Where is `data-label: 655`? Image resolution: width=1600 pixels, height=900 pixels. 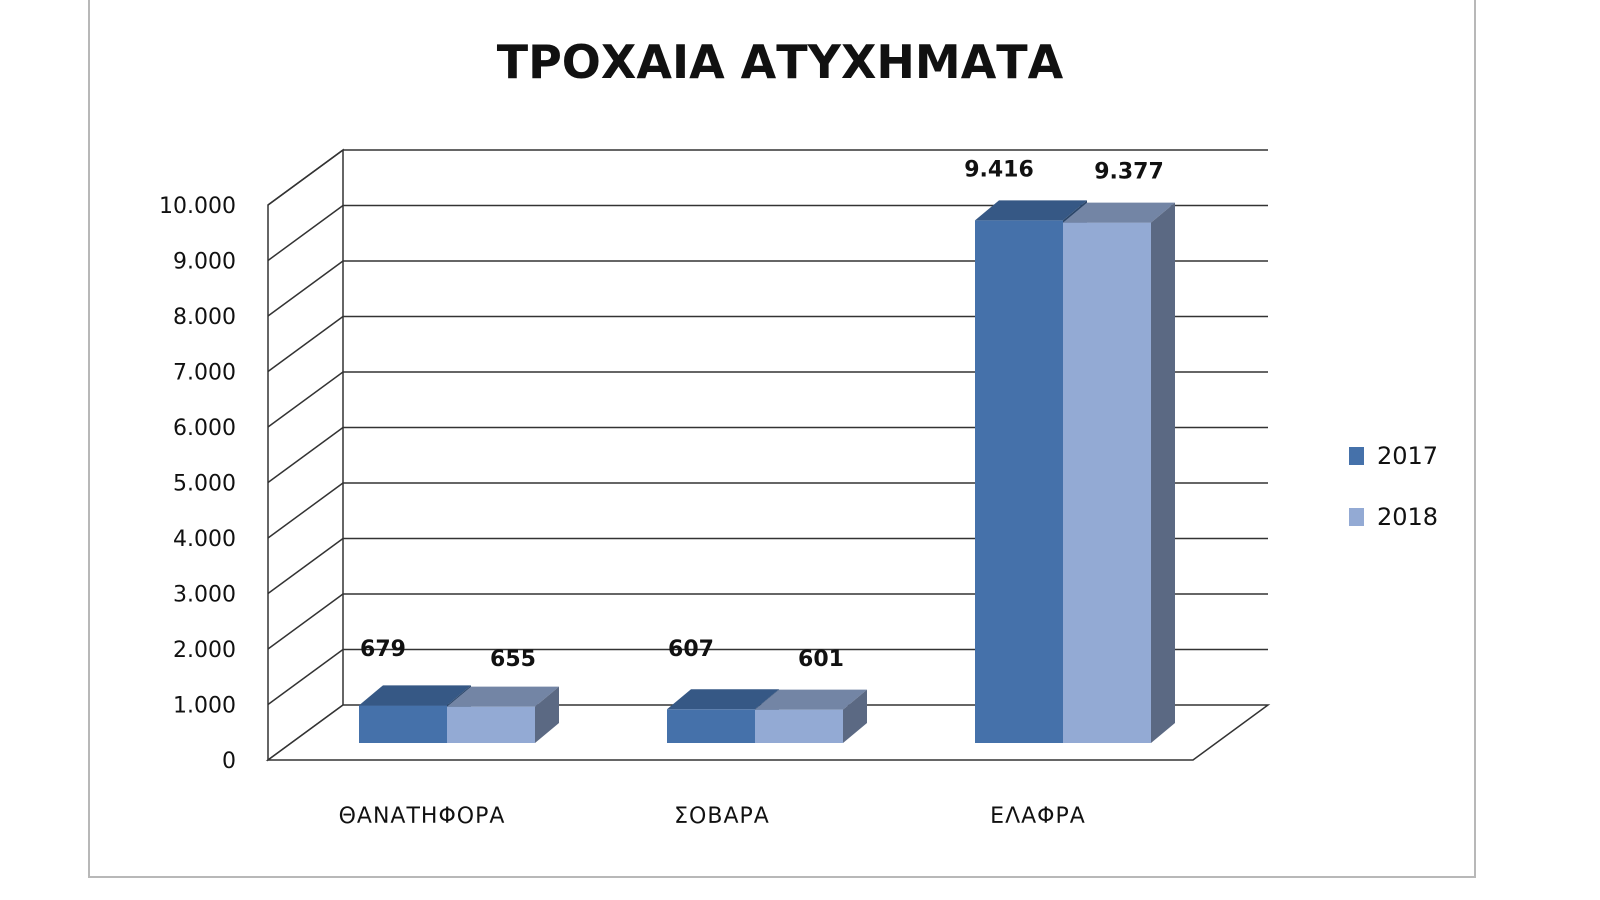
data-label: 655 is located at coordinates (513, 659).